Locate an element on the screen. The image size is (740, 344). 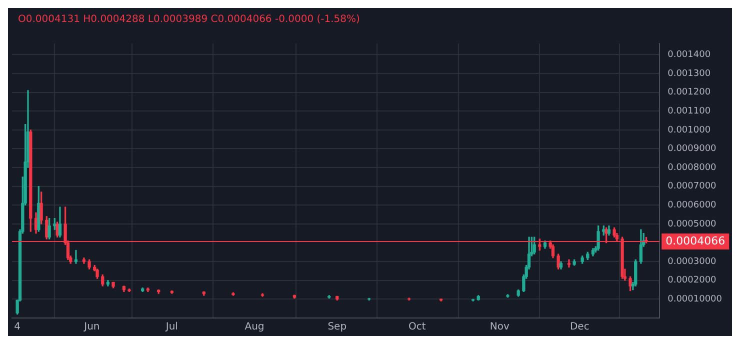
y-tick-label: 0.0002000 is located at coordinates (692, 281).